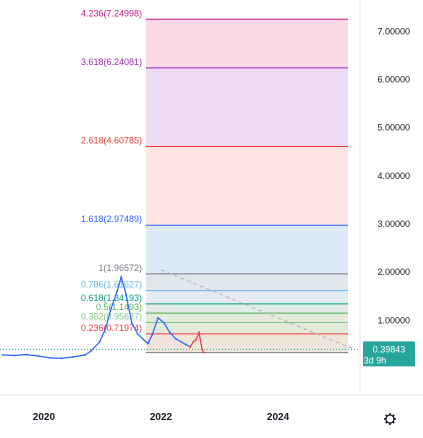 Image resolution: width=423 pixels, height=438 pixels. Describe the element at coordinates (120, 268) in the screenshot. I see `fib-label-1: 1(1.96572)` at that location.